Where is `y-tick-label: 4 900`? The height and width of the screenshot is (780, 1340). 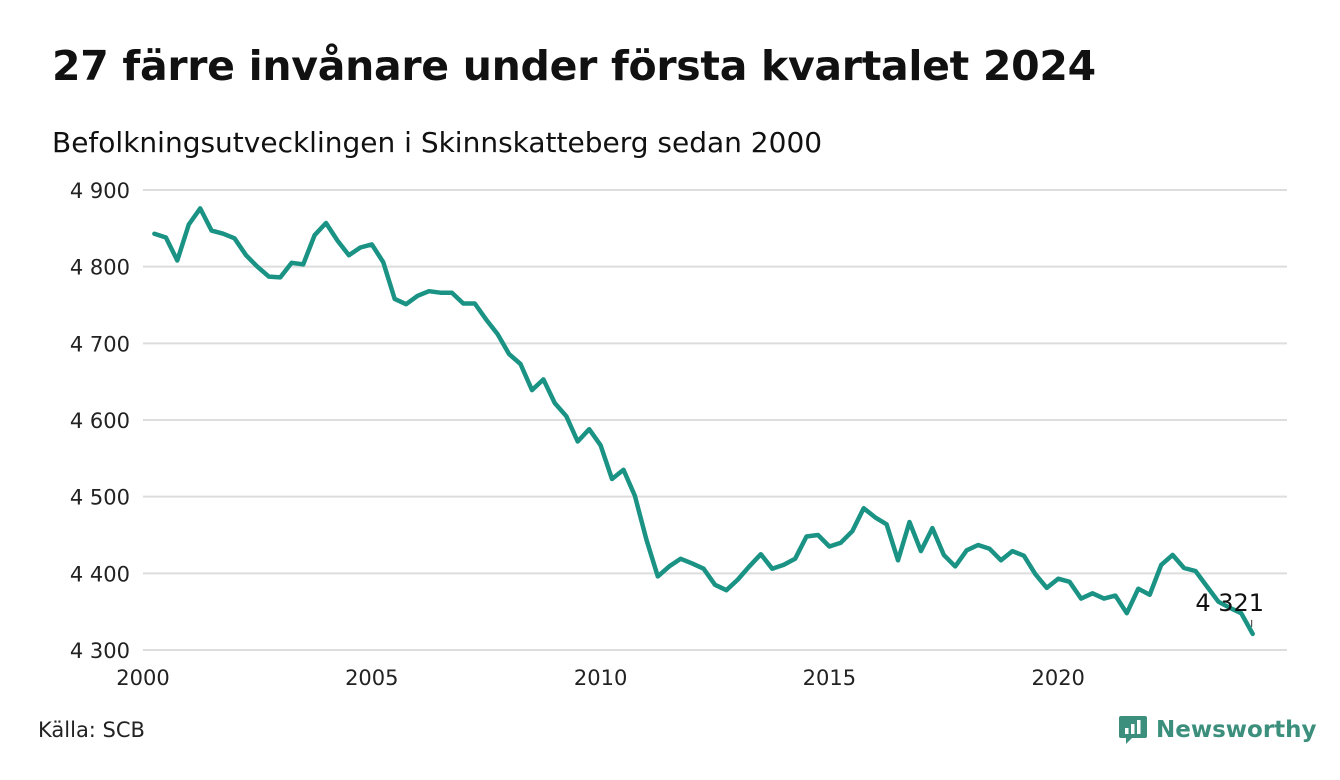 y-tick-label: 4 900 is located at coordinates (100, 191).